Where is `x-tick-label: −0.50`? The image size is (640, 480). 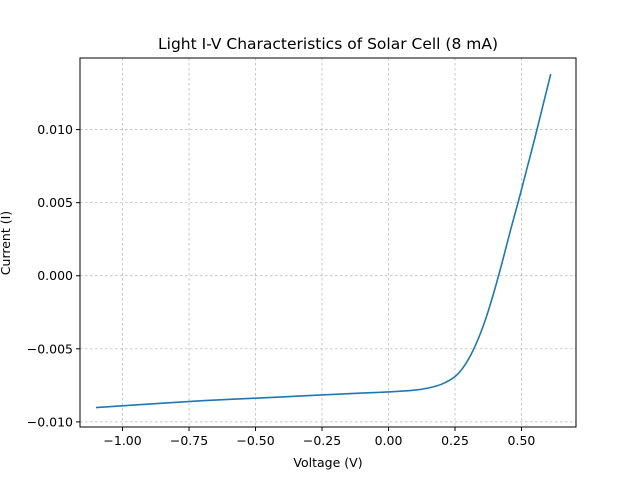 x-tick-label: −0.50 is located at coordinates (255, 440).